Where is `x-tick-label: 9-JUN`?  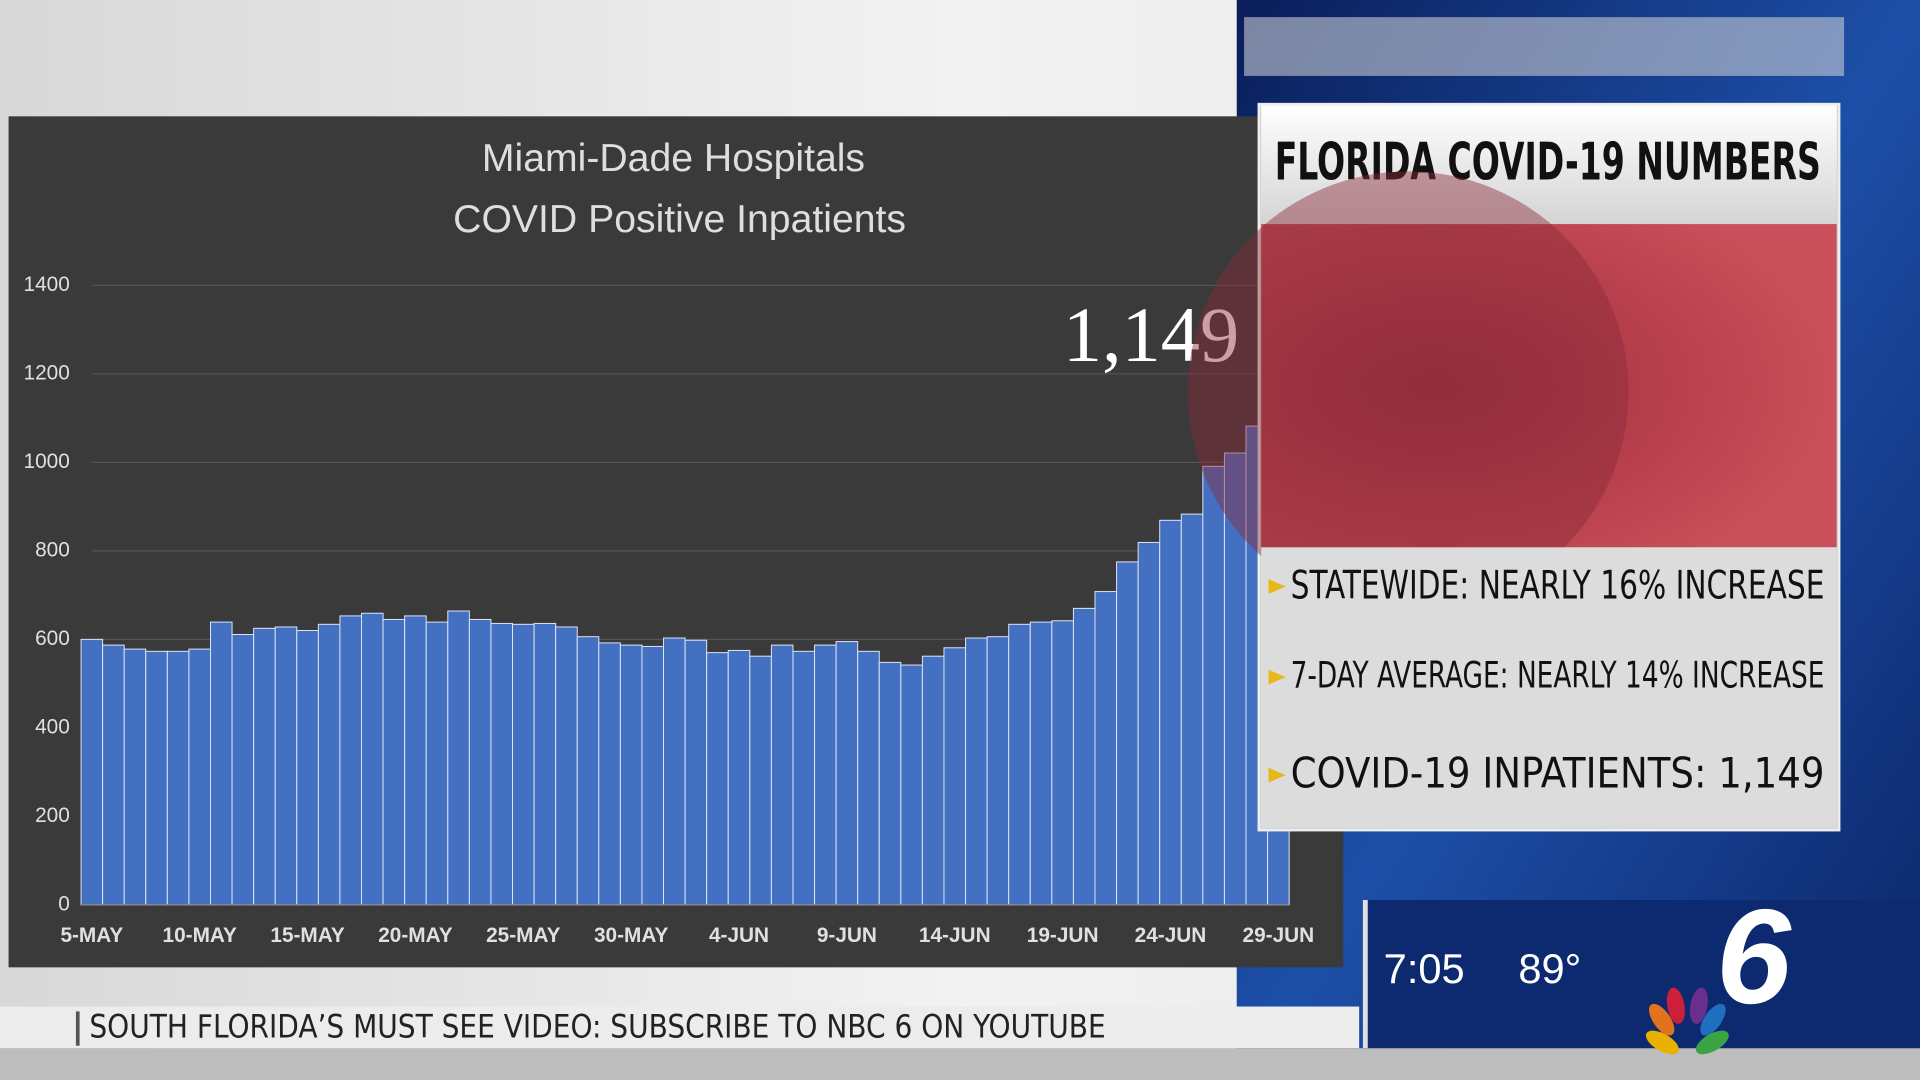
x-tick-label: 9-JUN is located at coordinates (847, 935).